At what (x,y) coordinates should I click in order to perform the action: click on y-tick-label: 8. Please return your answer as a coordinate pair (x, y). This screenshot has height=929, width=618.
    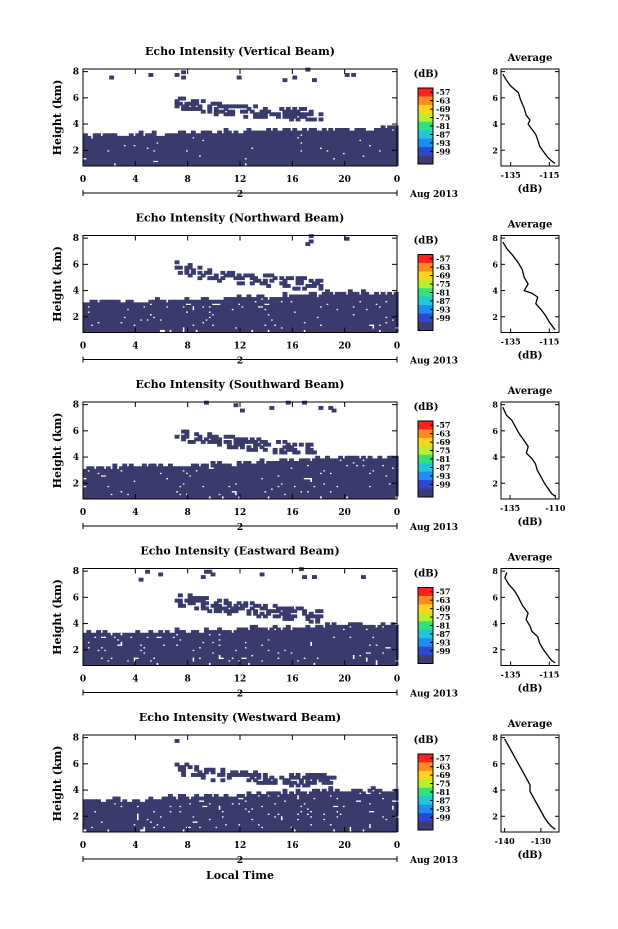
    Looking at the image, I should click on (76, 406).